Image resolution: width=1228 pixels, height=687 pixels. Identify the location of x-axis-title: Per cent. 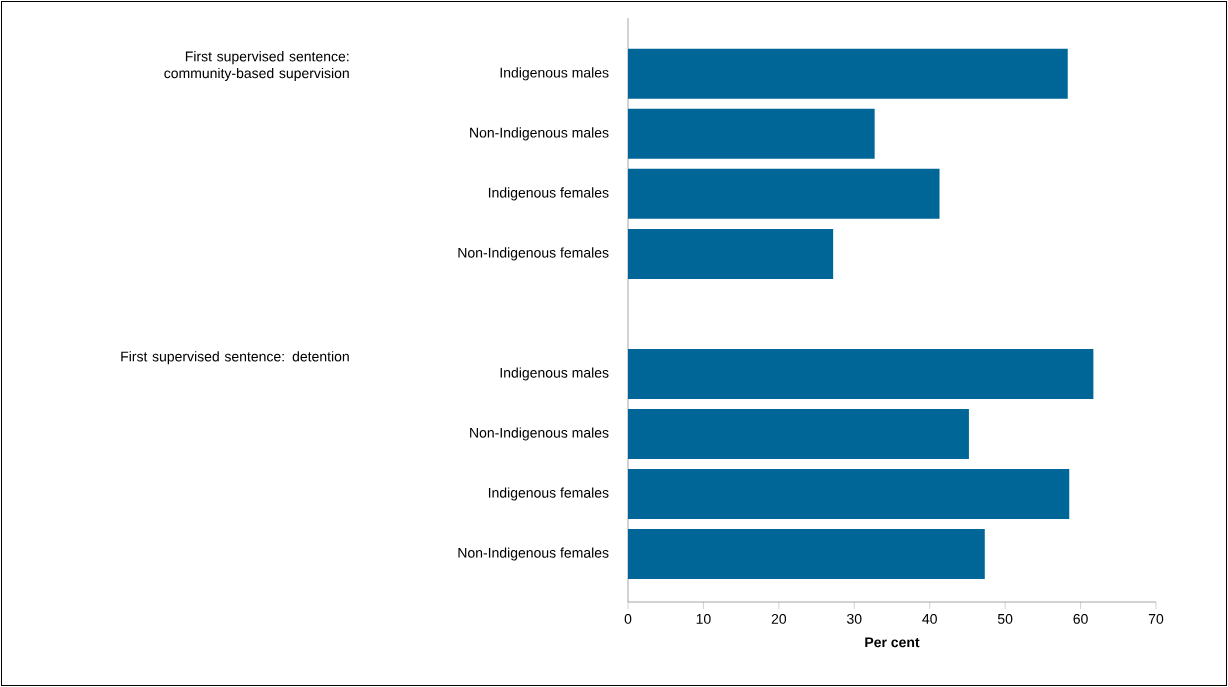
(892, 642).